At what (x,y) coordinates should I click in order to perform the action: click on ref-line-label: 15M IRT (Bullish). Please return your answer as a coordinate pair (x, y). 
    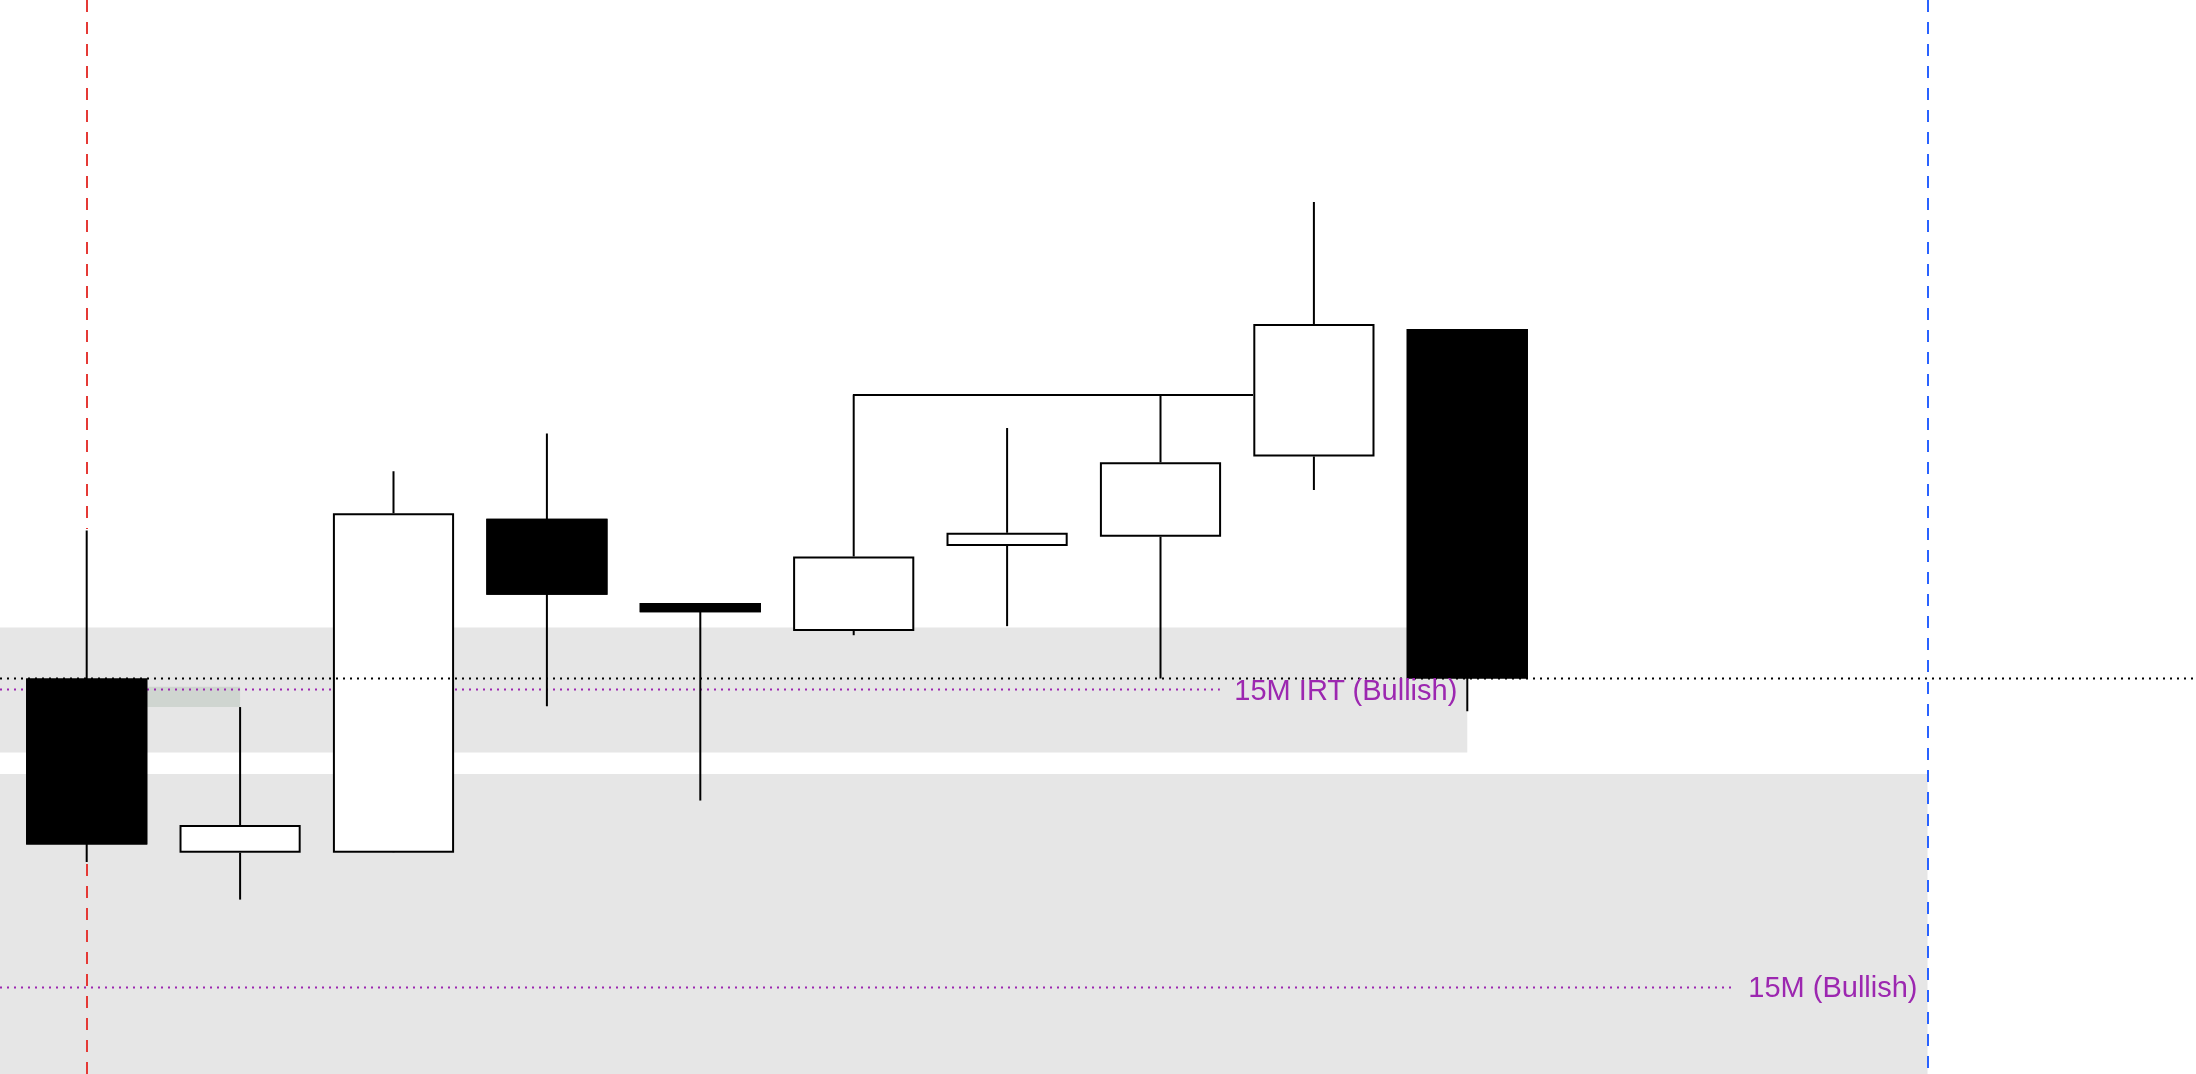
    Looking at the image, I should click on (1346, 689).